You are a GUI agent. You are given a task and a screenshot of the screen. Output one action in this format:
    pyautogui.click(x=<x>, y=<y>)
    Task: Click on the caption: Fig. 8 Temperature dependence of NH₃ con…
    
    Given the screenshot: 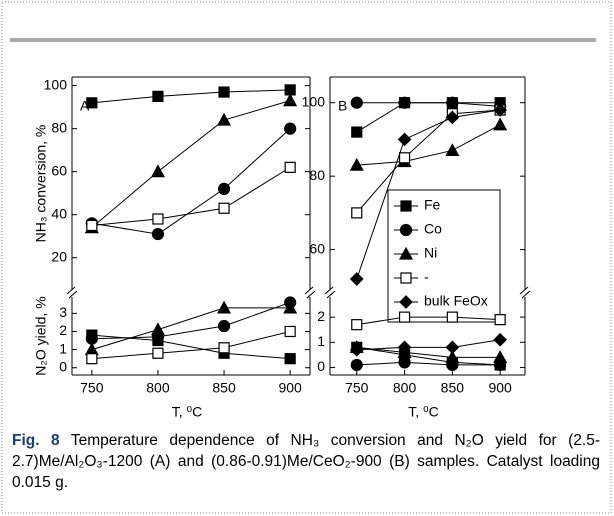 What is the action you would take?
    pyautogui.click(x=306, y=461)
    